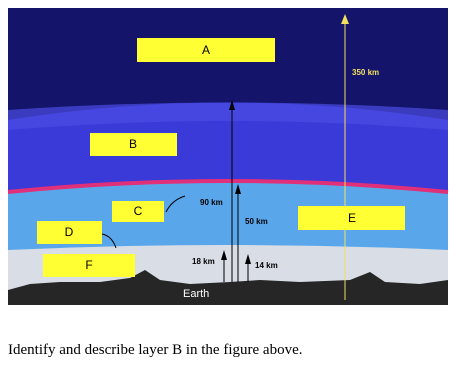 The height and width of the screenshot is (366, 472). I want to click on layer-label: C, so click(138, 211).